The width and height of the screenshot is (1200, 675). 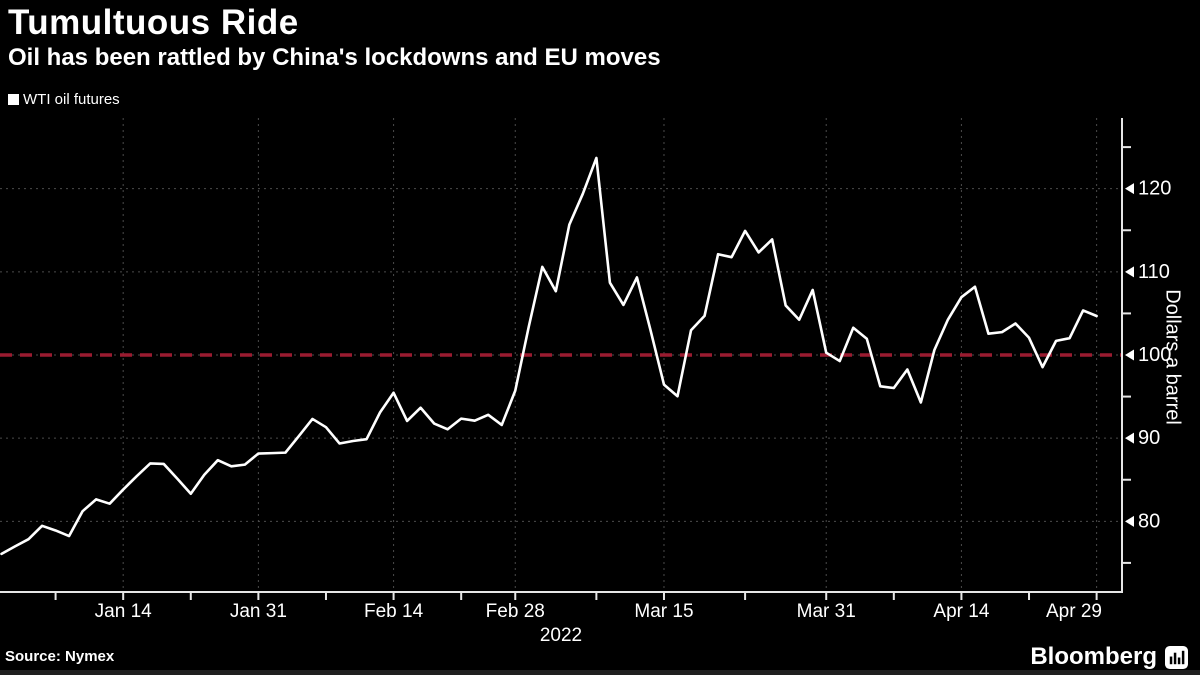 What do you see at coordinates (1154, 272) in the screenshot?
I see `y-tick-label: 110` at bounding box center [1154, 272].